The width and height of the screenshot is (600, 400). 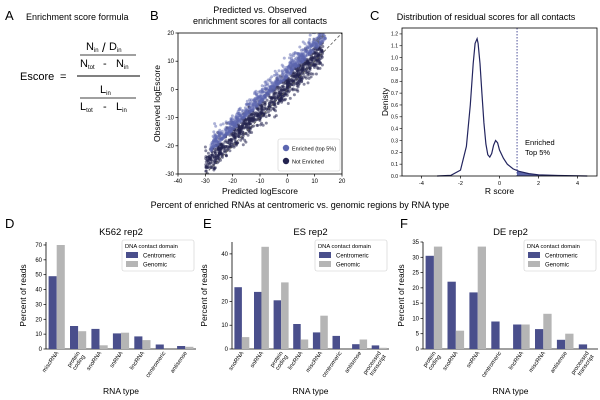 What do you see at coordinates (512, 106) in the screenshot?
I see `density-curve` at bounding box center [512, 106].